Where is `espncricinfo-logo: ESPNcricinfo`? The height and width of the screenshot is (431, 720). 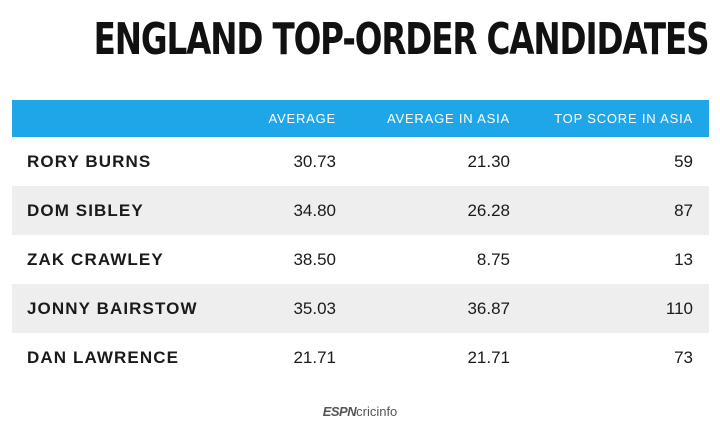
espncricinfo-logo: ESPNcricinfo is located at coordinates (360, 411).